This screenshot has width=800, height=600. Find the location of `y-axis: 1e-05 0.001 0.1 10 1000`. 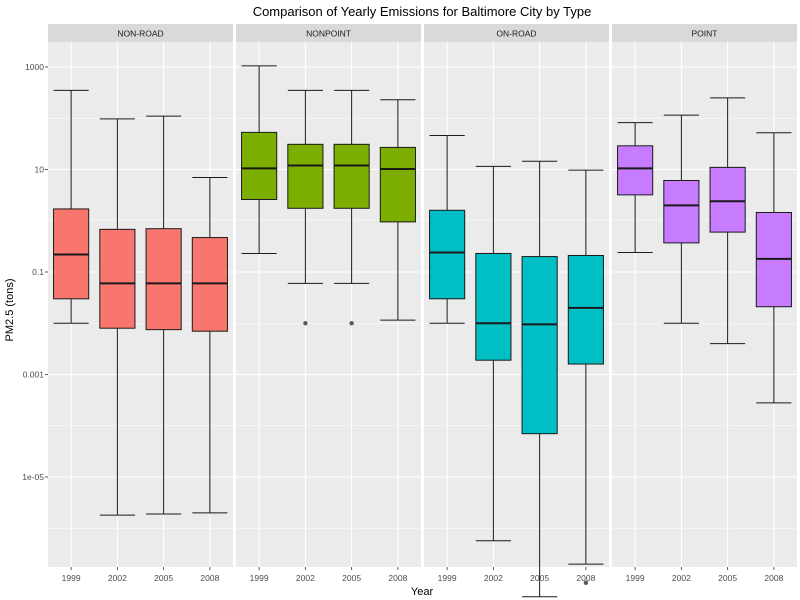

y-axis: 1e-05 0.001 0.1 10 1000 is located at coordinates (35, 272).